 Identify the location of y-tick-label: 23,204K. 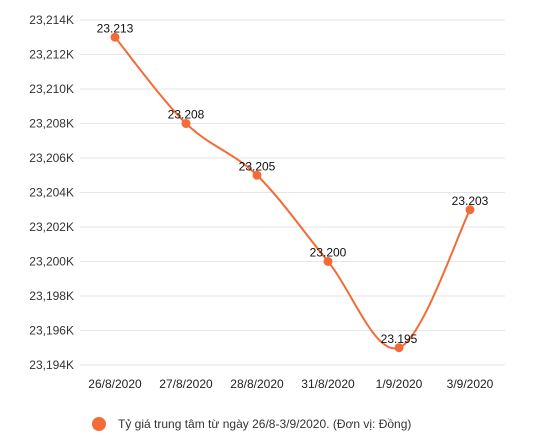
(51, 193).